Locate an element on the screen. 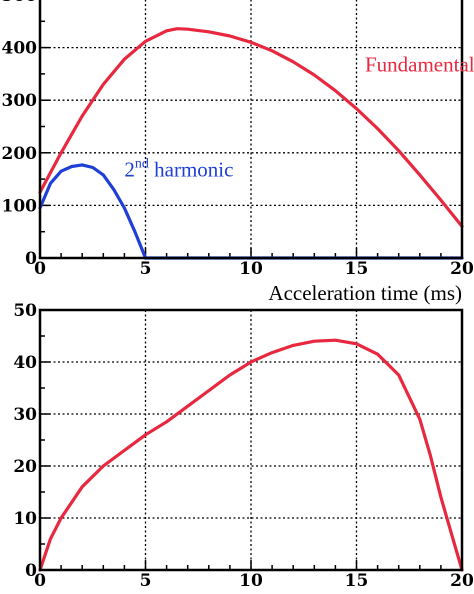 The width and height of the screenshot is (474, 594). y-tick-label: 20 is located at coordinates (25, 467).